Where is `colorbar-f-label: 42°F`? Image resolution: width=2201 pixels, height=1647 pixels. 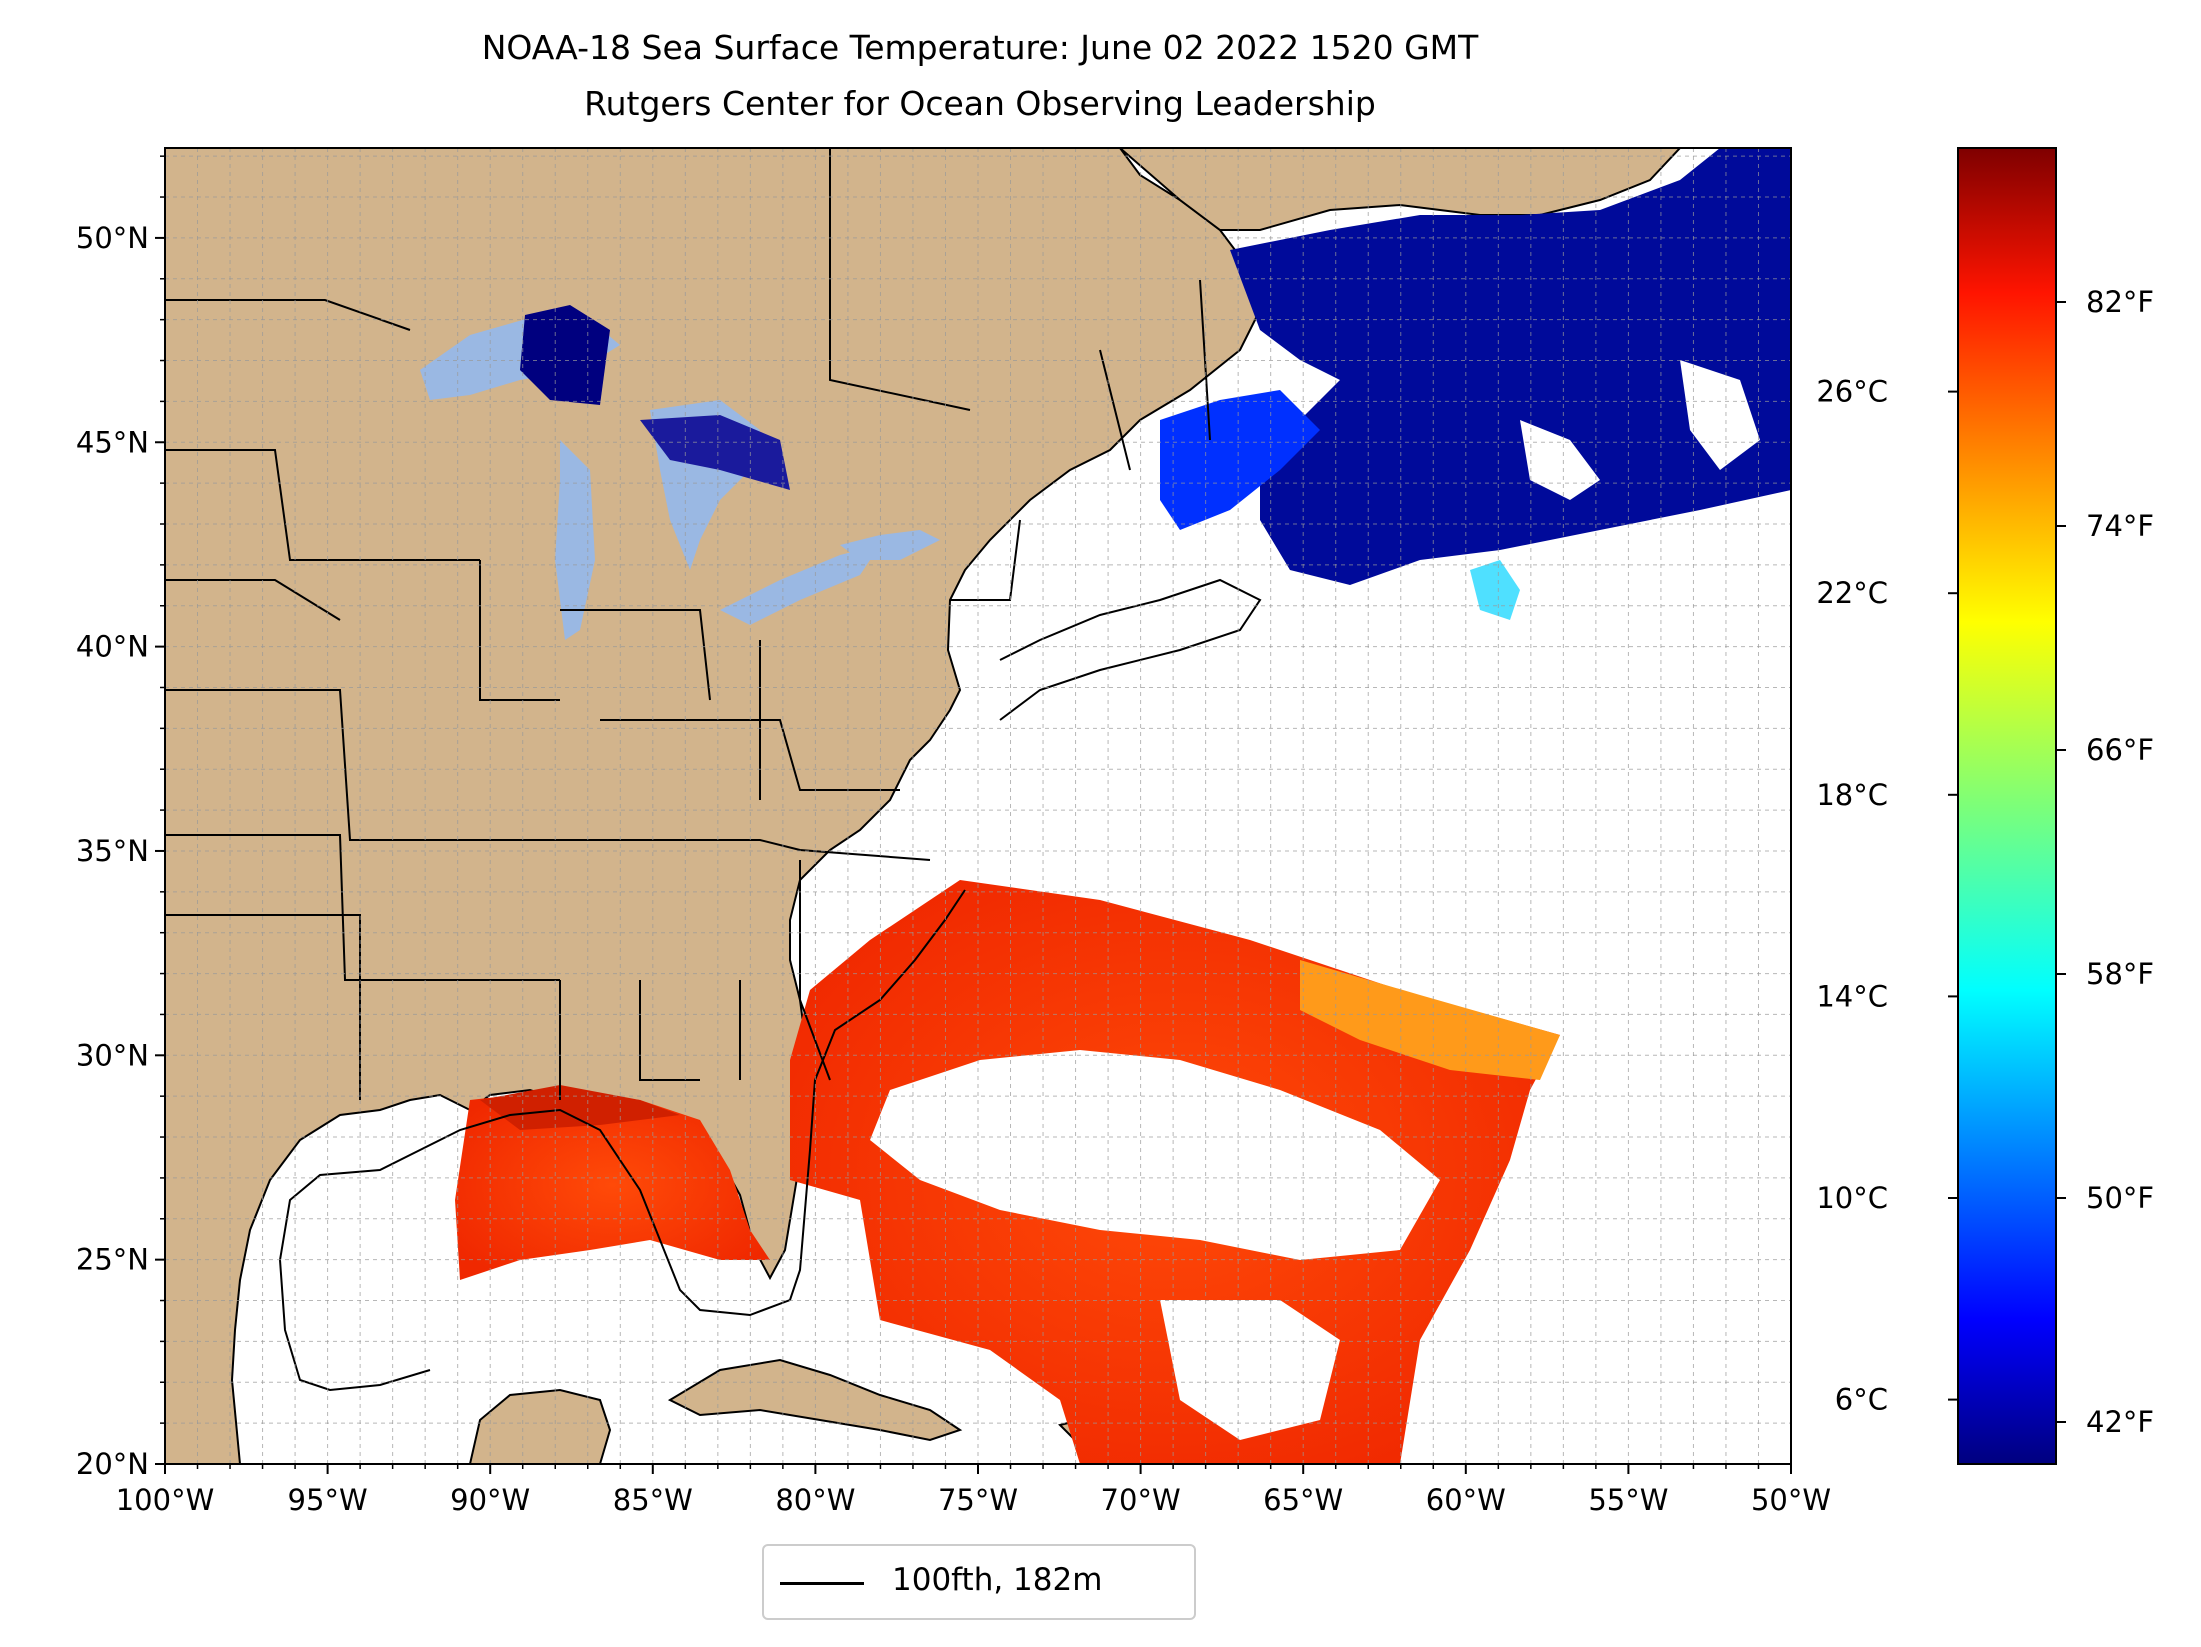 colorbar-f-label: 42°F is located at coordinates (2120, 1422).